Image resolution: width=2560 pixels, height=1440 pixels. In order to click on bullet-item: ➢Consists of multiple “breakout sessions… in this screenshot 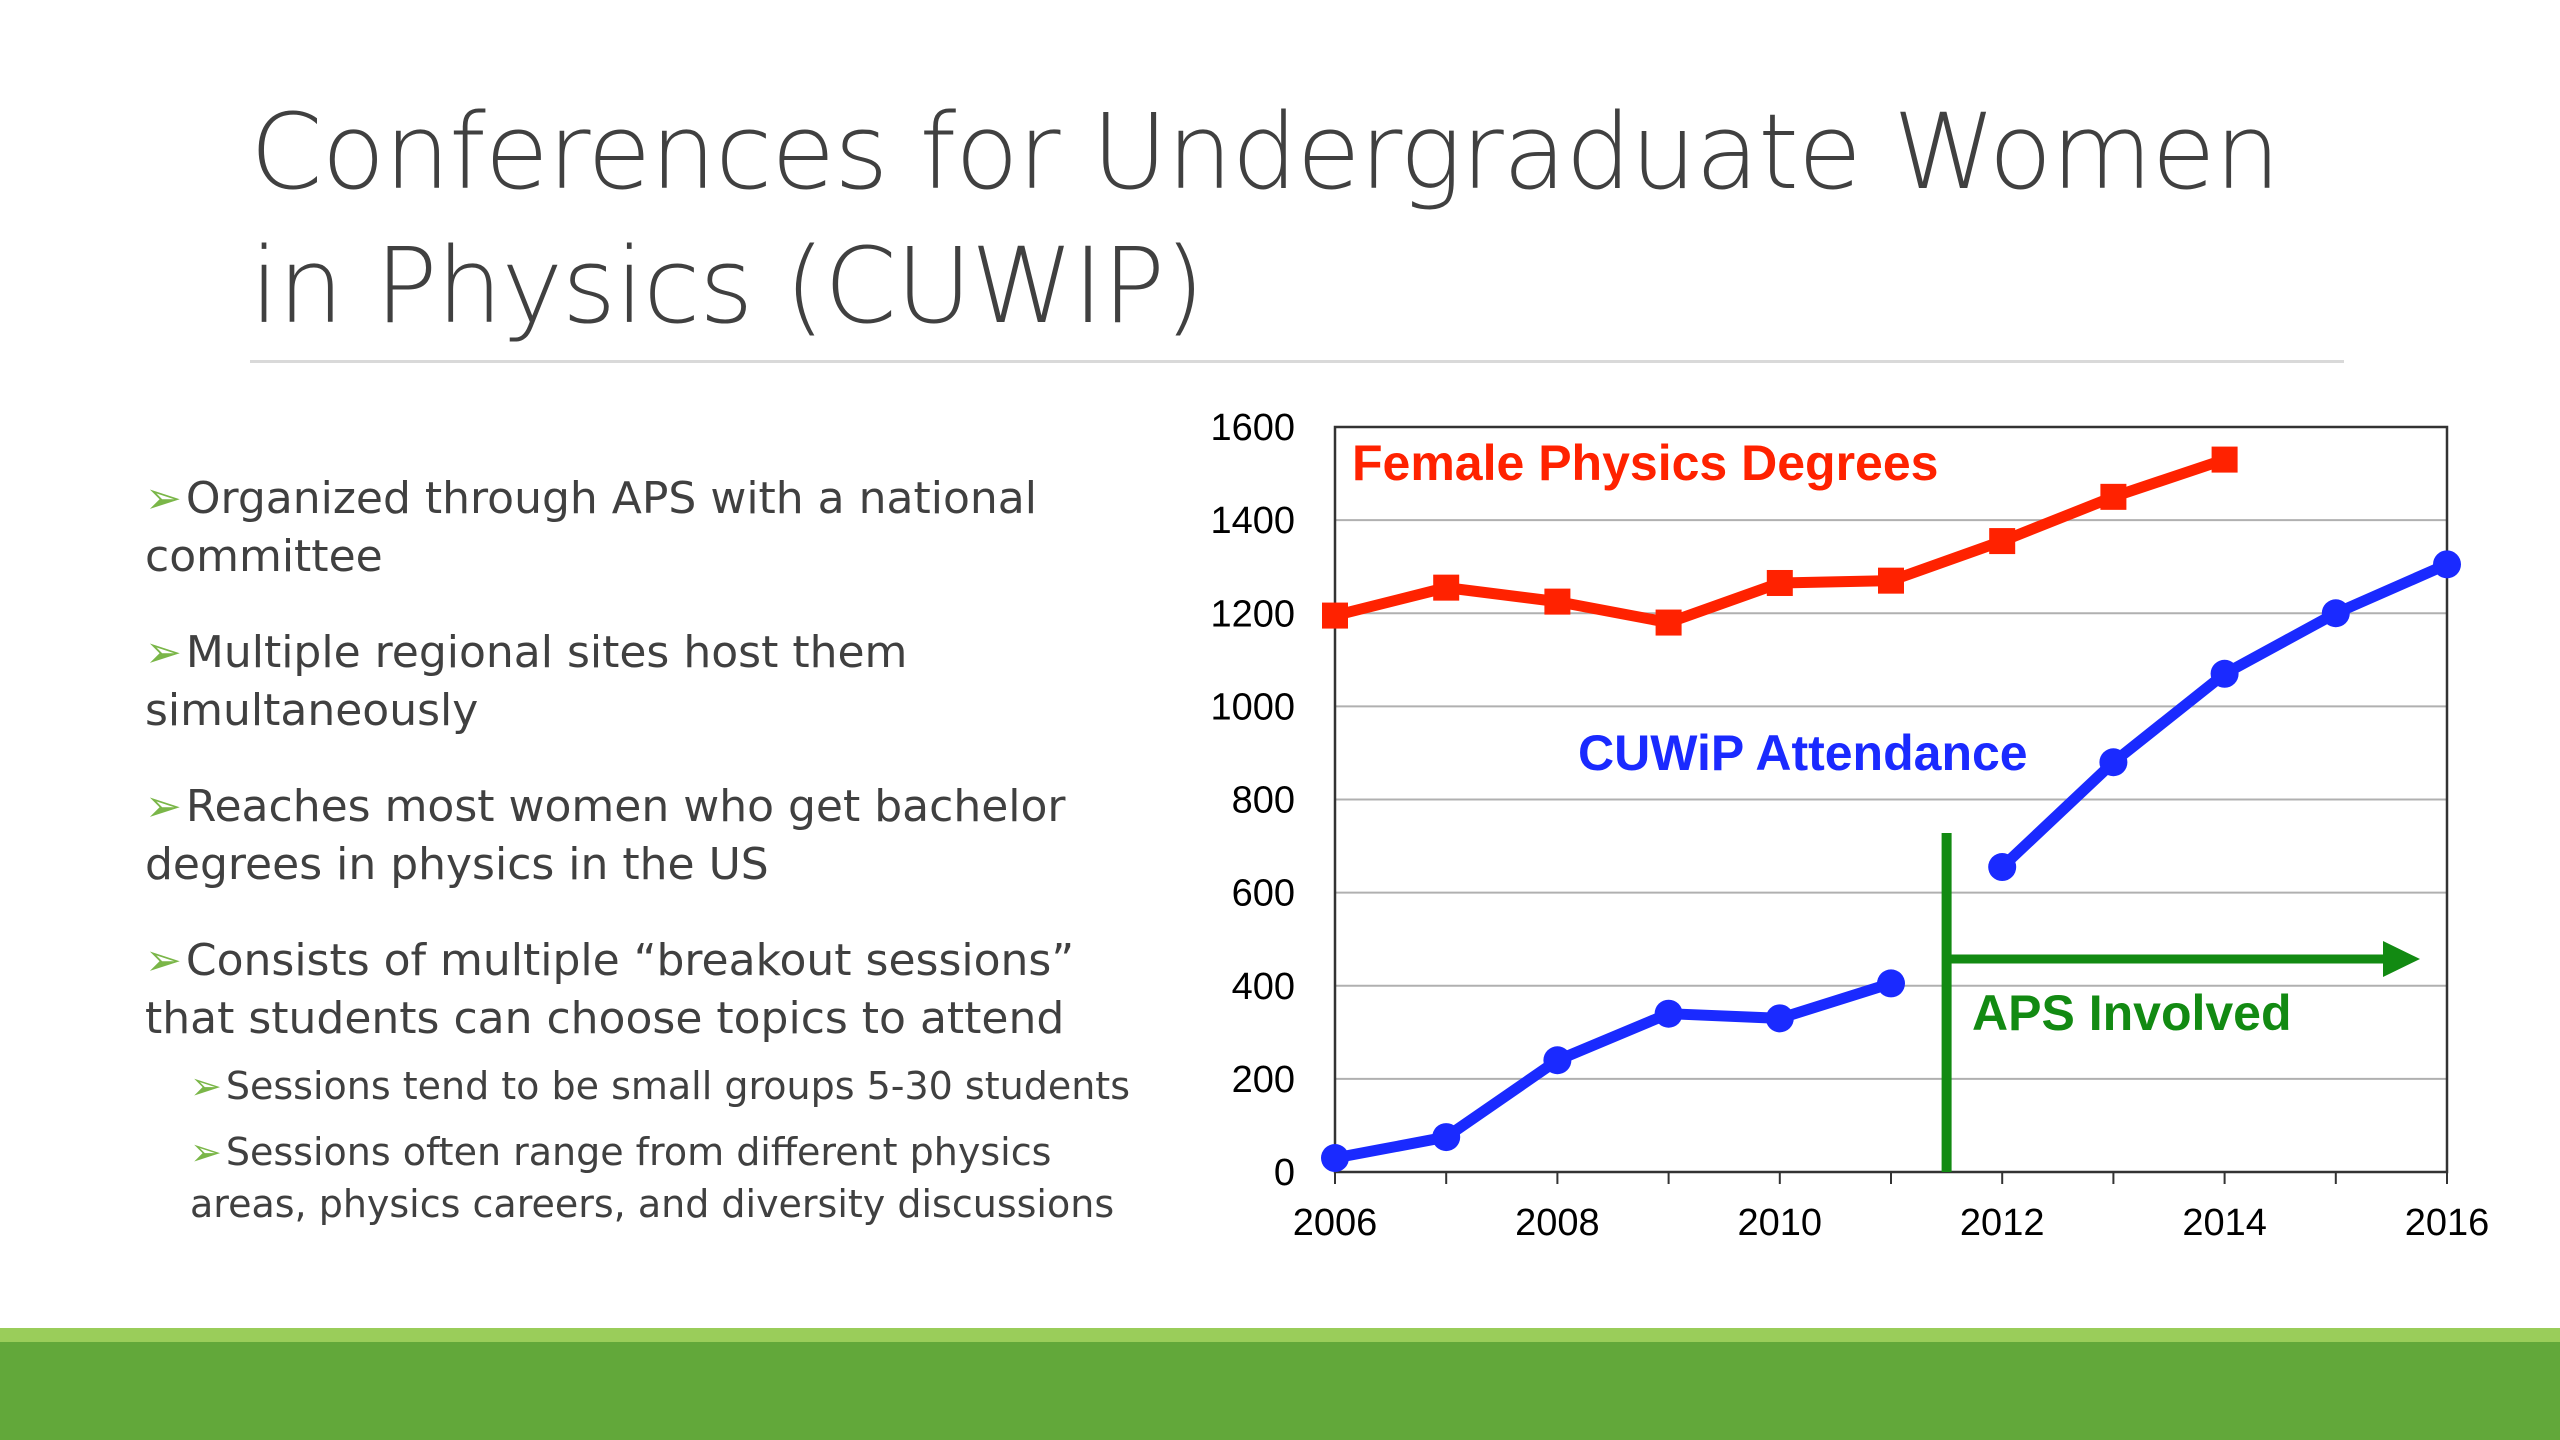, I will do `click(640, 990)`.